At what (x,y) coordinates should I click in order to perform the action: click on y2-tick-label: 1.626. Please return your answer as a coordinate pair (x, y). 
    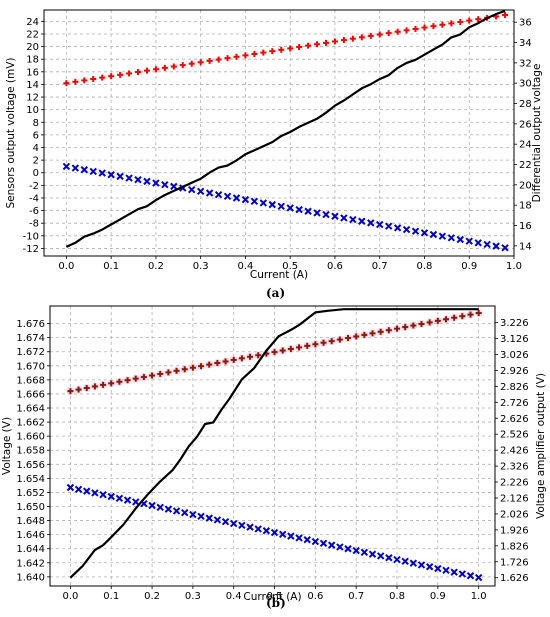
    Looking at the image, I should click on (514, 578).